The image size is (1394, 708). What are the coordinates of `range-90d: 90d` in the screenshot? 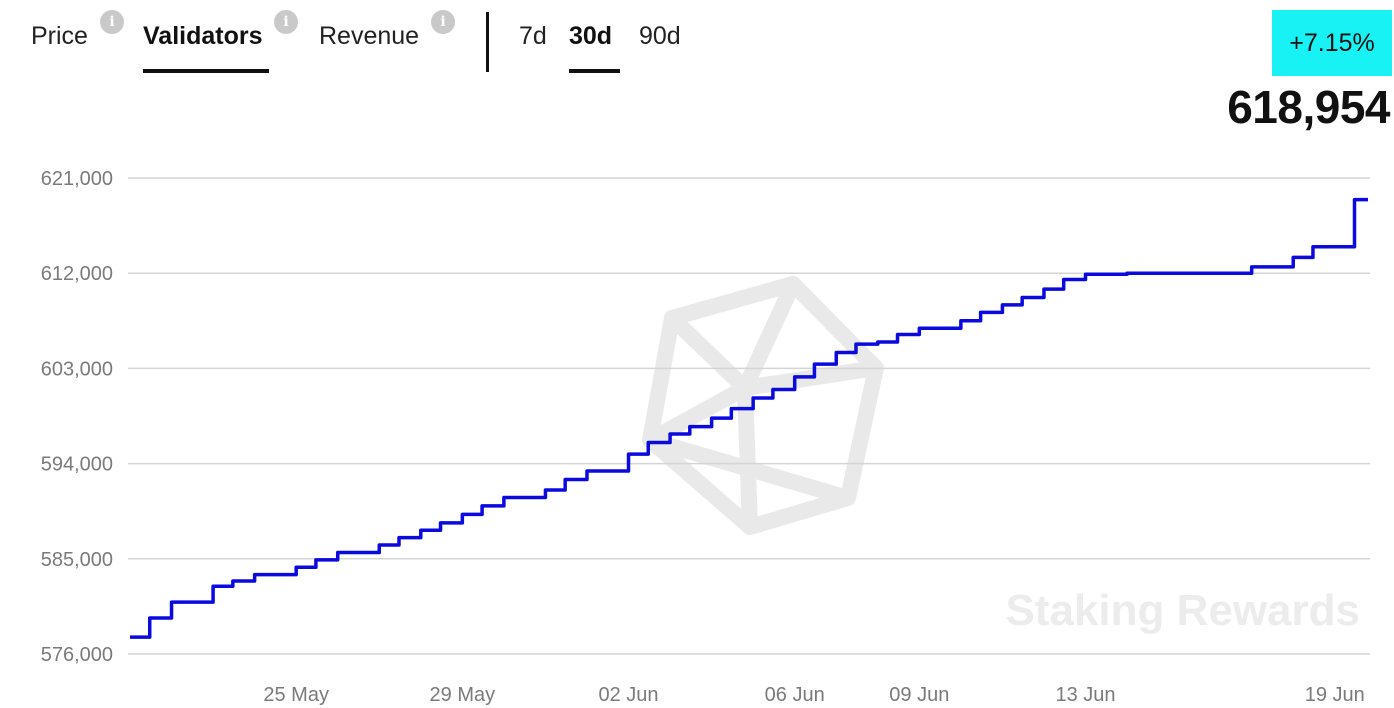 It's located at (660, 36).